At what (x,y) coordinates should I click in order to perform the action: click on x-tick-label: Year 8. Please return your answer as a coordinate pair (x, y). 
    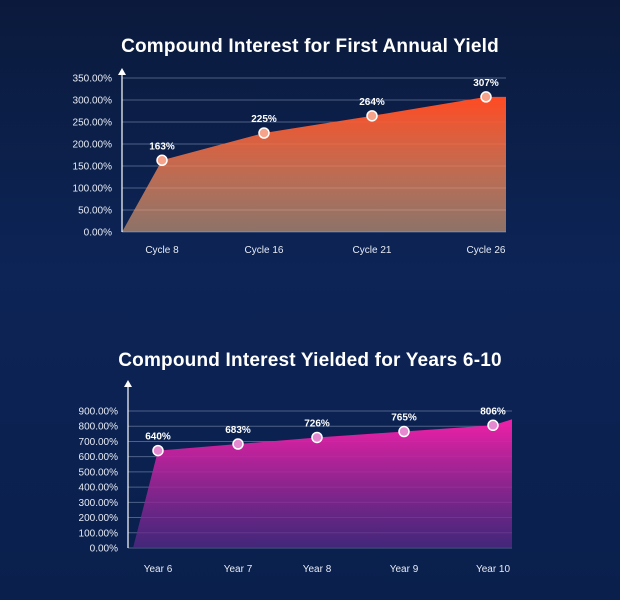
    Looking at the image, I should click on (317, 569).